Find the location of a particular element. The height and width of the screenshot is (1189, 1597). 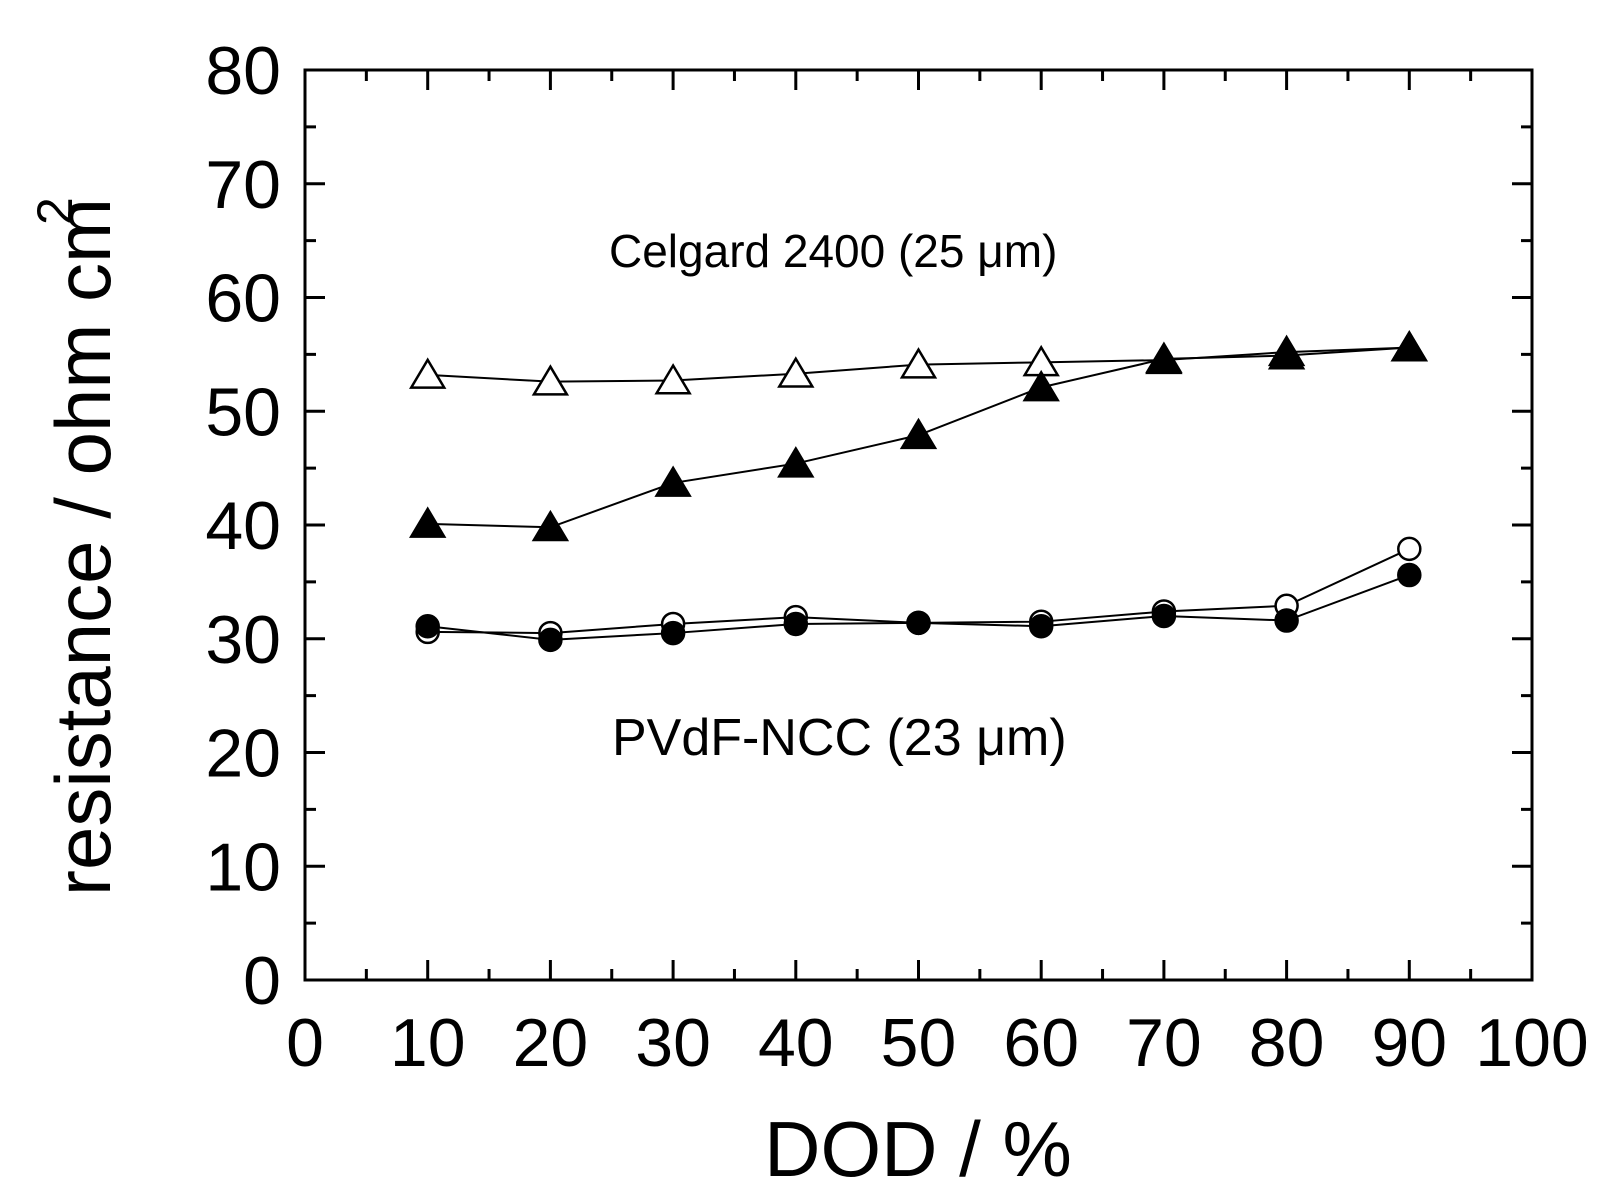

annotation-celgard: Celgard 2400 (25 μm) is located at coordinates (833, 251).